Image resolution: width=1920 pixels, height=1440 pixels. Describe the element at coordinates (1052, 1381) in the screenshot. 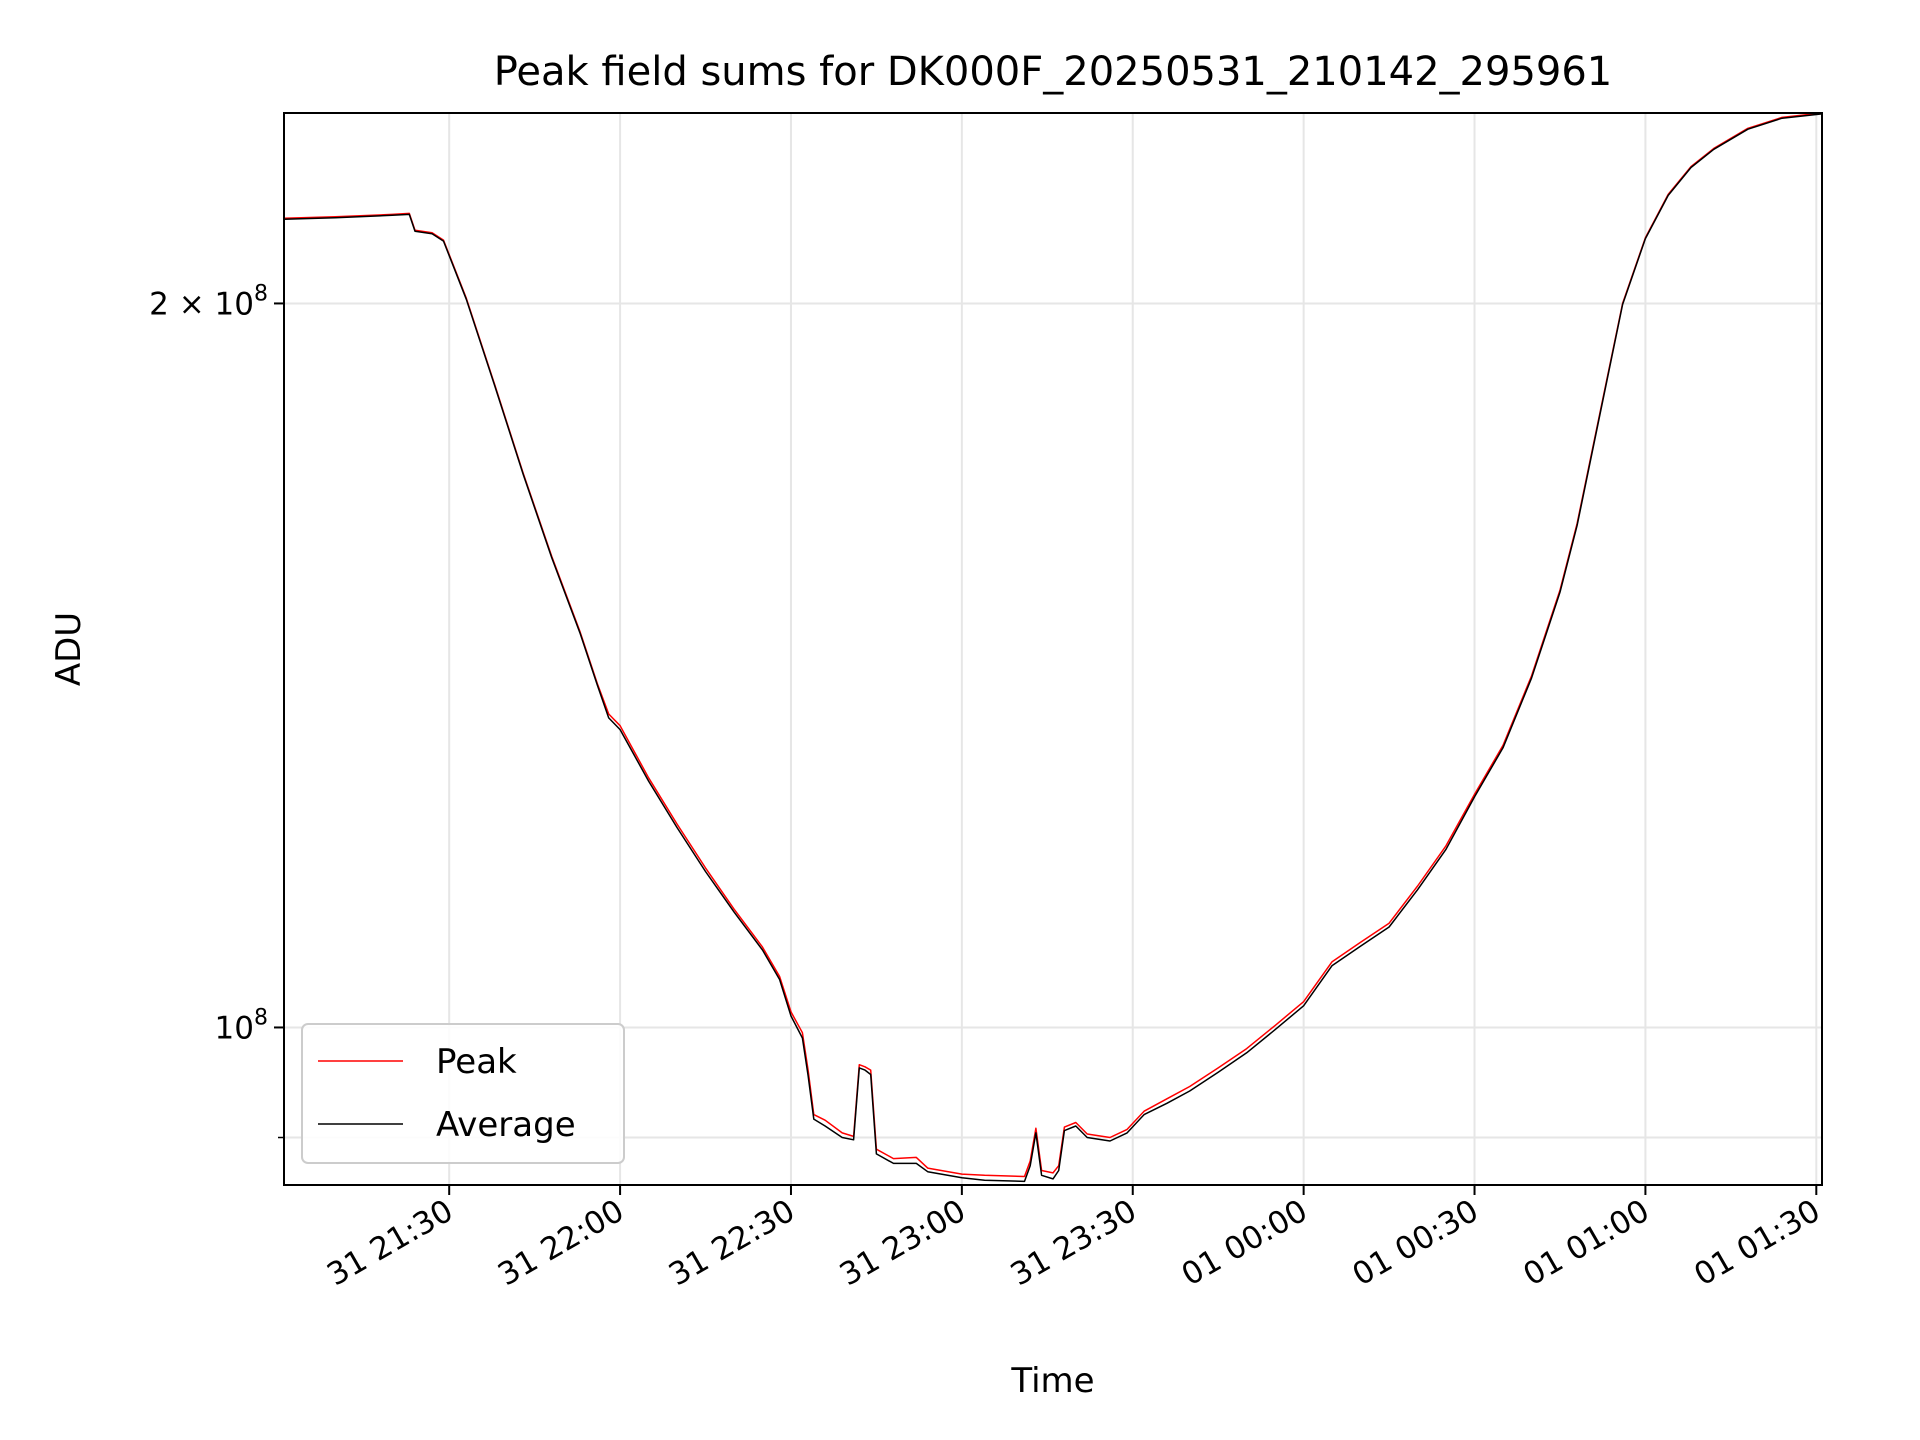

I see `x-axis-label: Time` at that location.